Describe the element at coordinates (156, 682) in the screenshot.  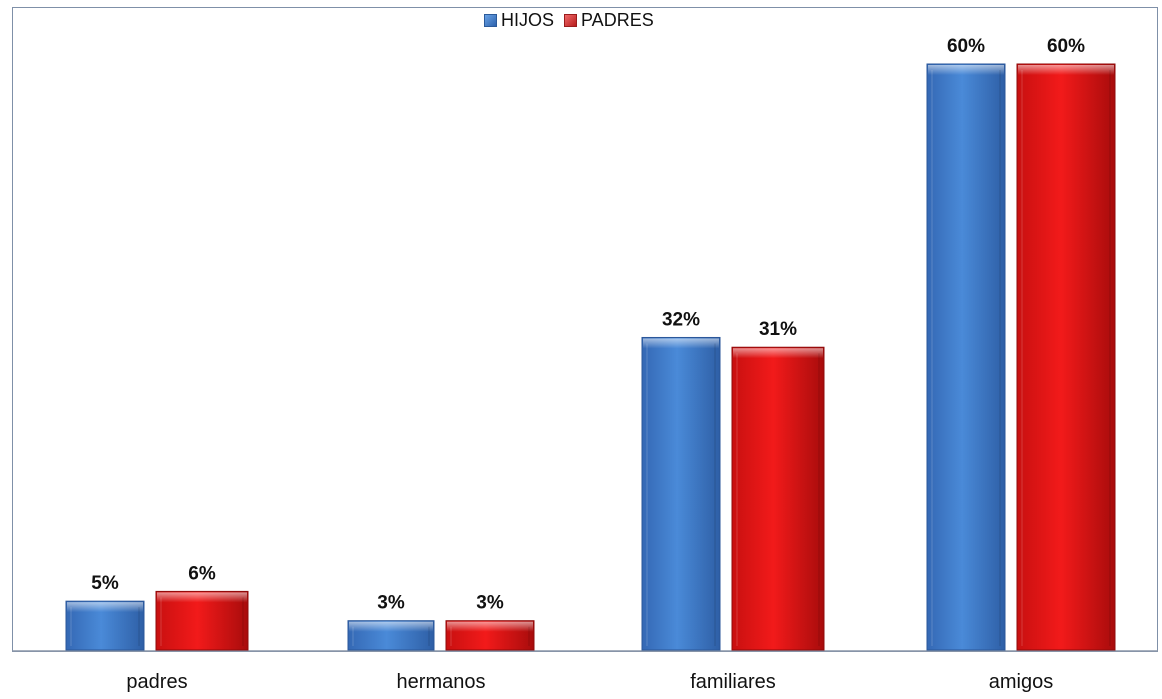
I see `category-label-padres: padres` at that location.